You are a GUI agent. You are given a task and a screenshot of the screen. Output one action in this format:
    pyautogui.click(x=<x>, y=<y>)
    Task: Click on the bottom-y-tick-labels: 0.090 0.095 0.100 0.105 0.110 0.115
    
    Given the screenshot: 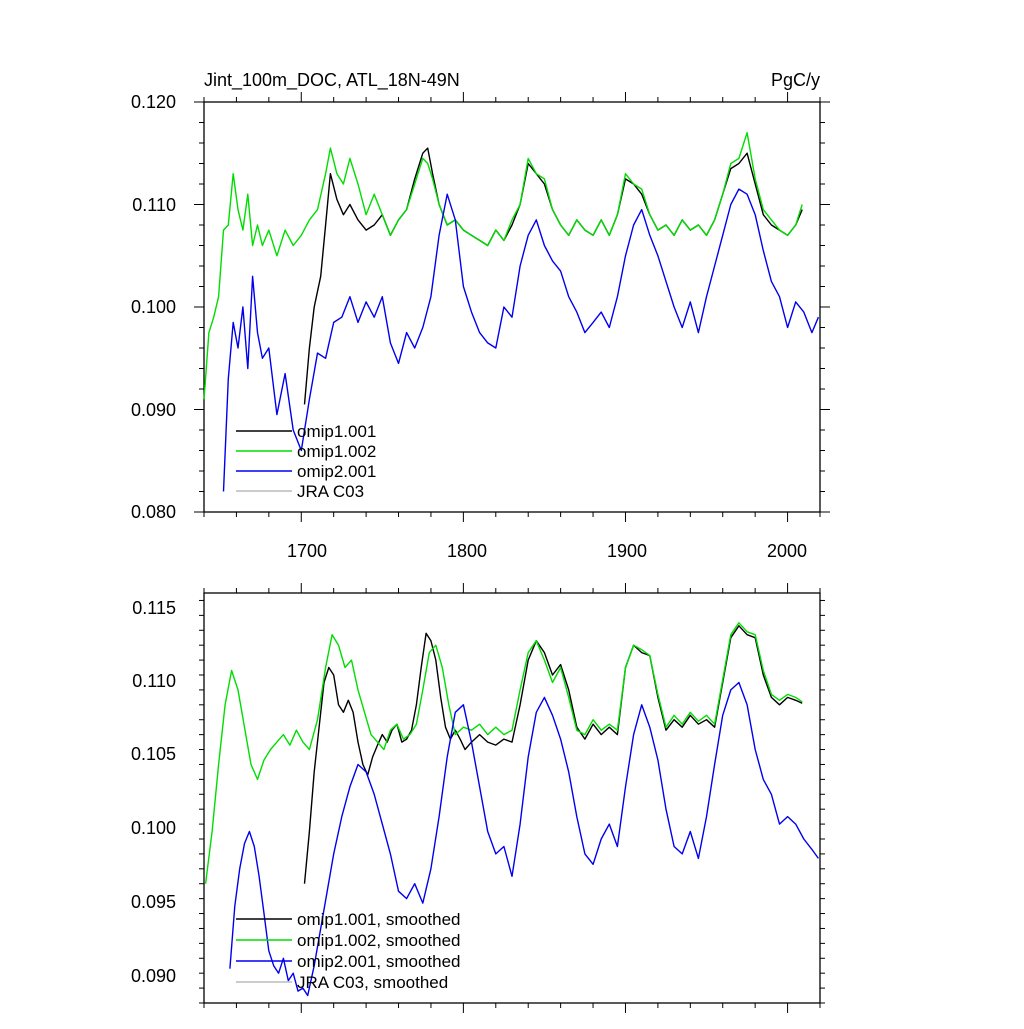 What is the action you would take?
    pyautogui.click(x=153, y=792)
    